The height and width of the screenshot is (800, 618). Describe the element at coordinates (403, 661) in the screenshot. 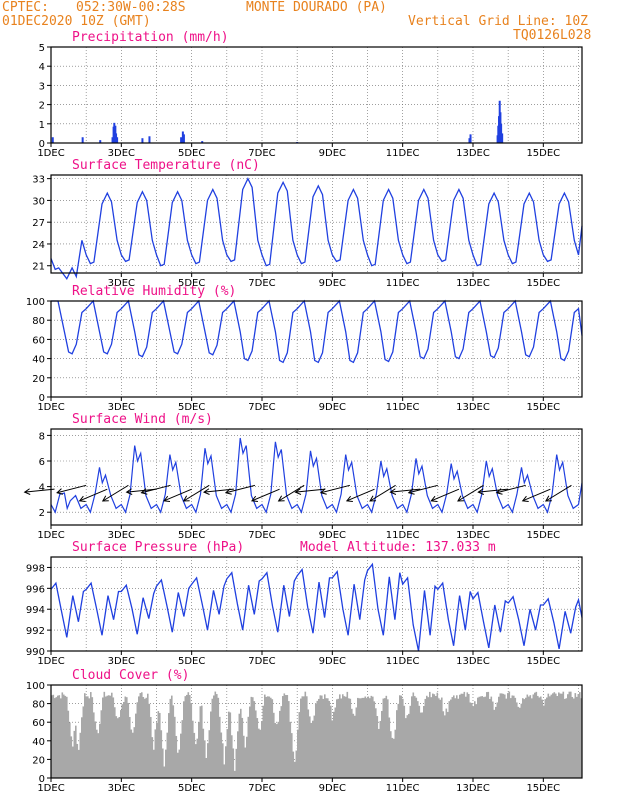

I see `x-tick-label: 11DEC` at that location.